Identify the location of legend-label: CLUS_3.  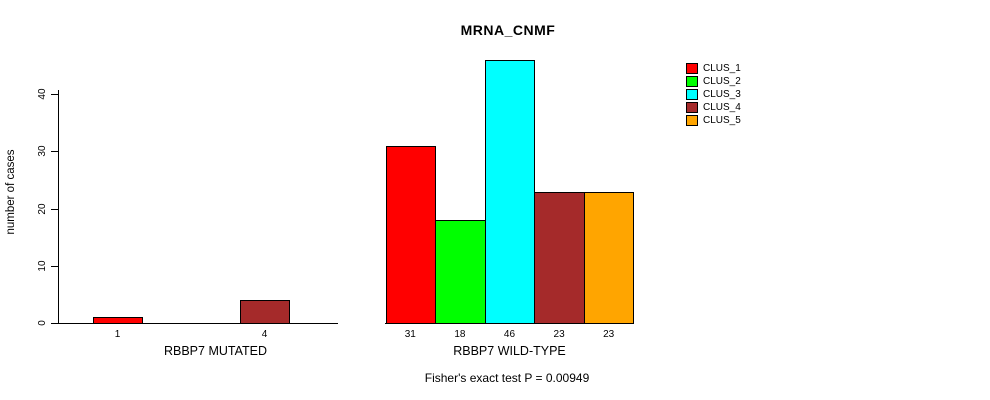
(722, 94).